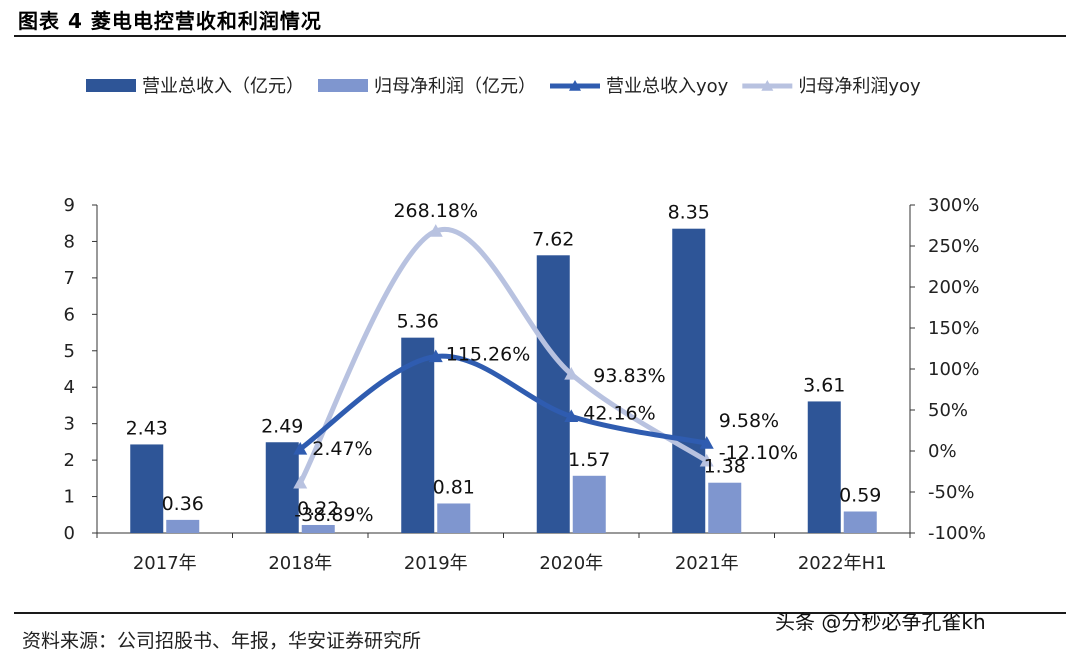 The height and width of the screenshot is (655, 1078). What do you see at coordinates (300, 563) in the screenshot?
I see `x-tick-label: 2018年` at bounding box center [300, 563].